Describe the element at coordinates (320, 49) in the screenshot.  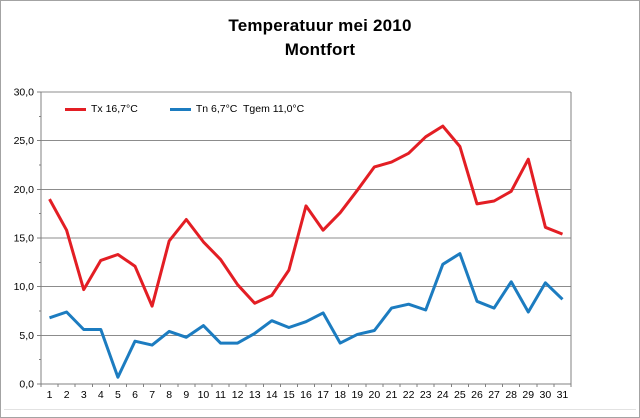
I see `chart-title-line2: Montfort` at that location.